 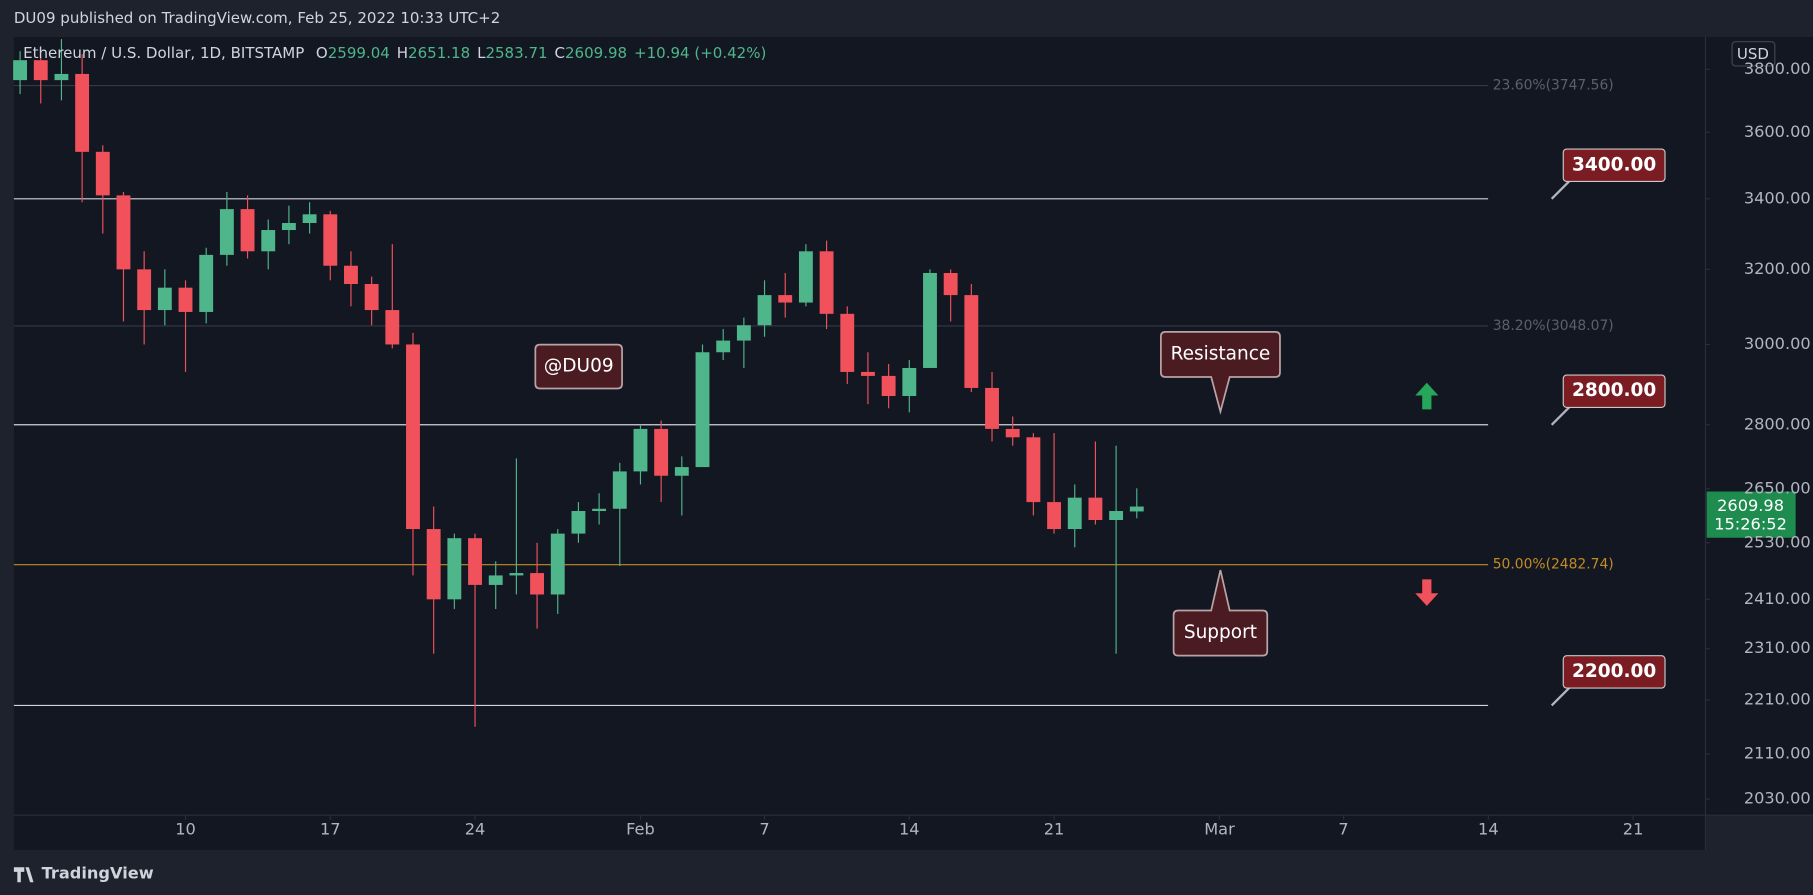 I want to click on up-arrow, so click(x=1427, y=396).